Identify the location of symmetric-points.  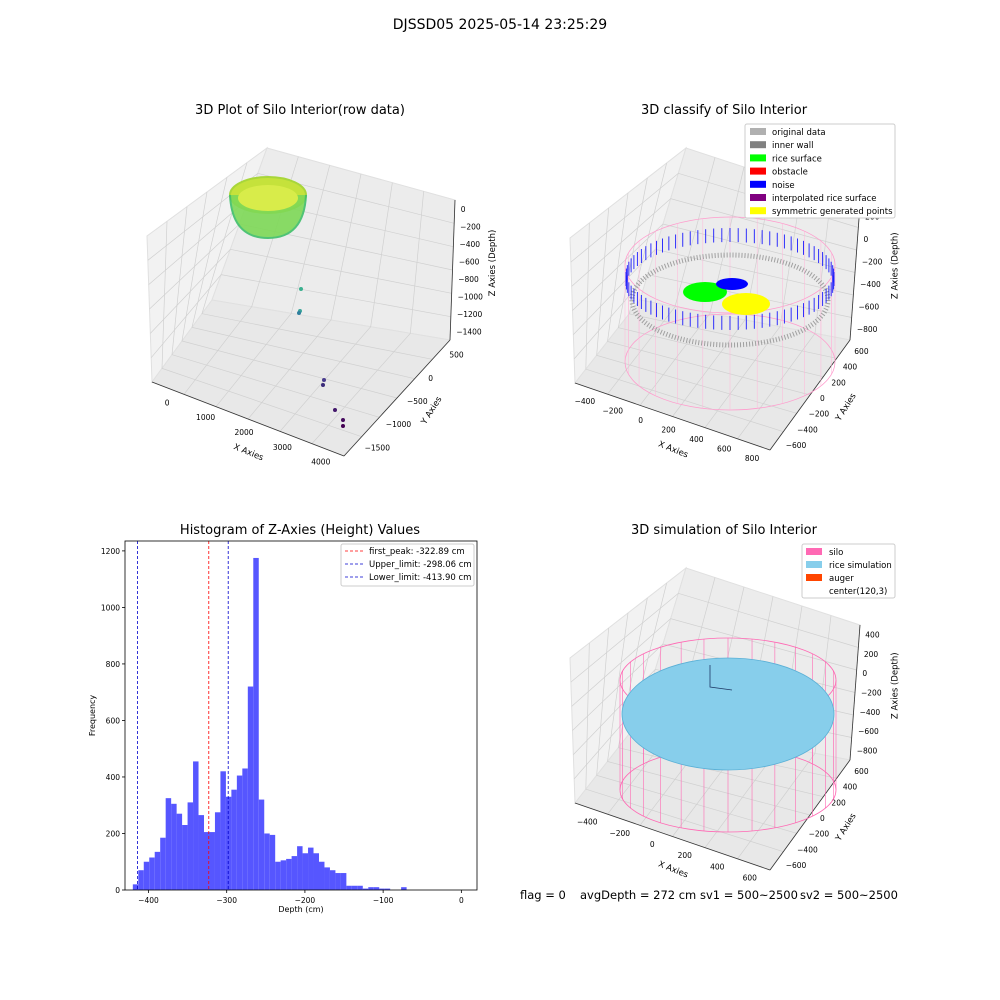
(746, 304).